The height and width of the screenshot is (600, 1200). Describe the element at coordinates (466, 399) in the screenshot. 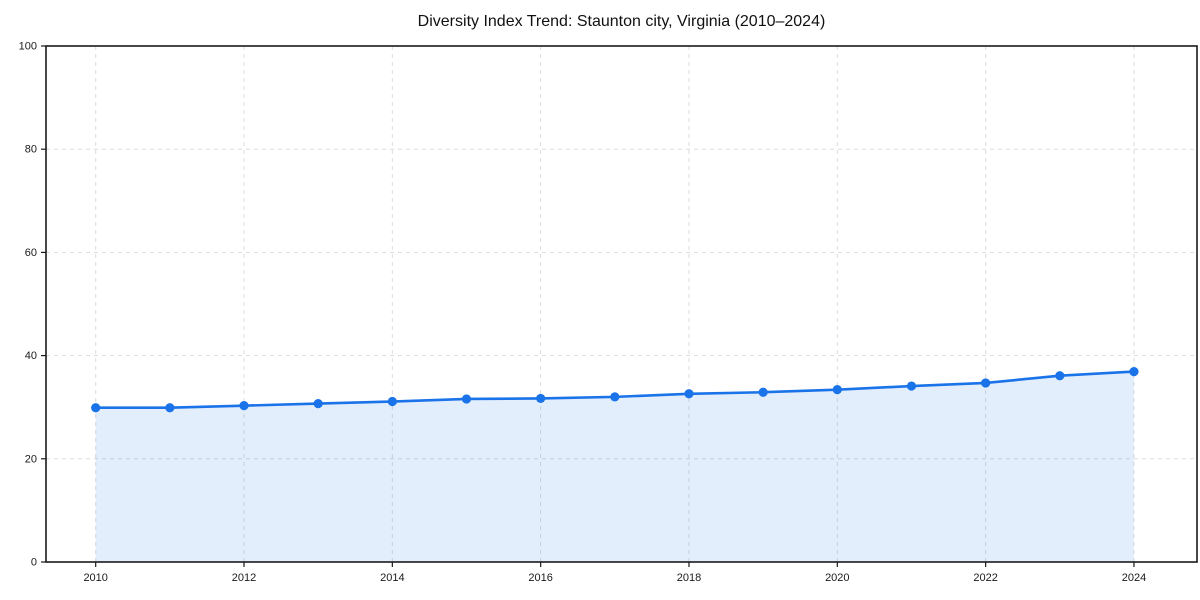

I see `data-point-2015` at that location.